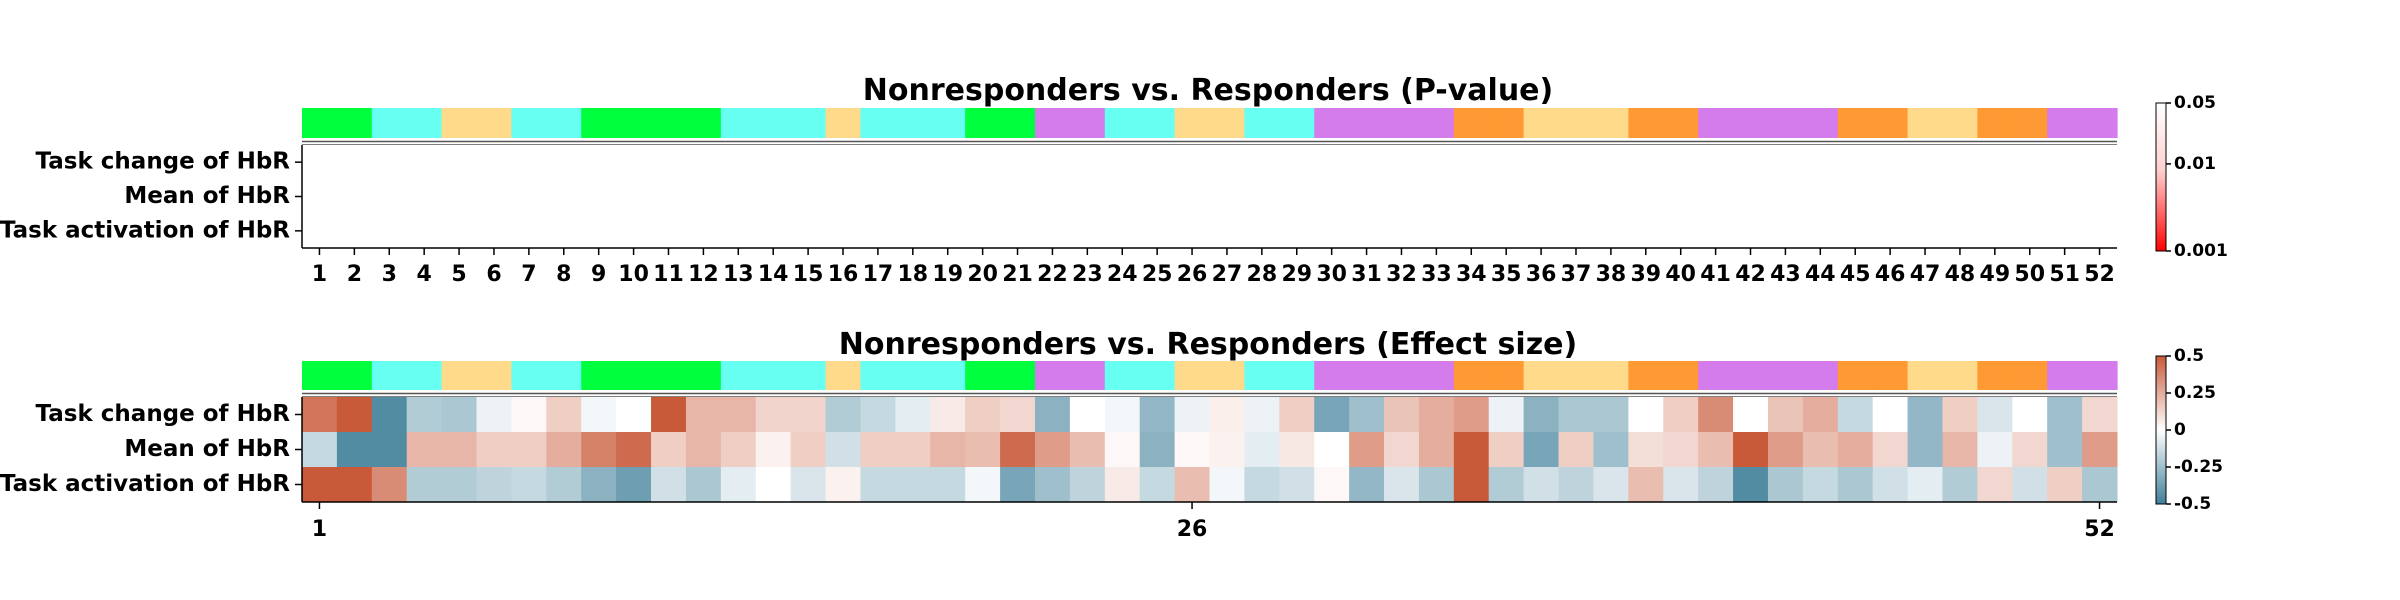 This screenshot has height=600, width=2400. What do you see at coordinates (2195, 103) in the screenshot?
I see `pvalue-colorbar-tick-label: 0.05` at bounding box center [2195, 103].